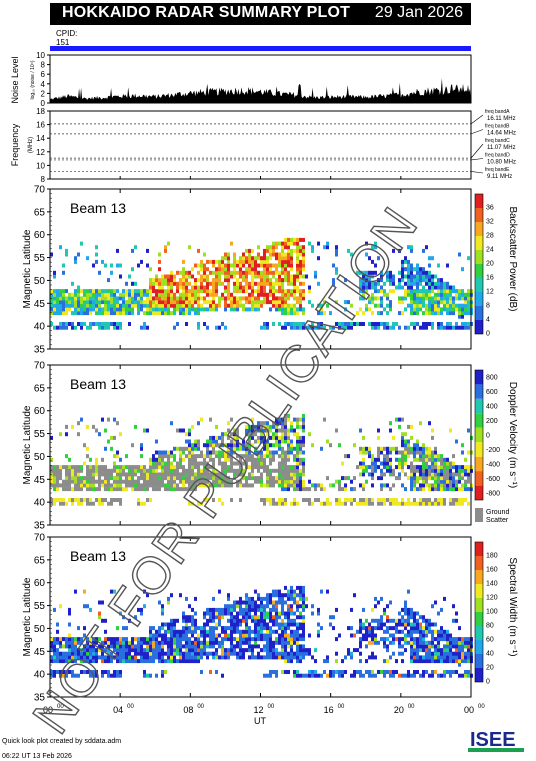 The width and height of the screenshot is (536, 761). I want to click on colorbar-tick-label: 40, so click(490, 654).